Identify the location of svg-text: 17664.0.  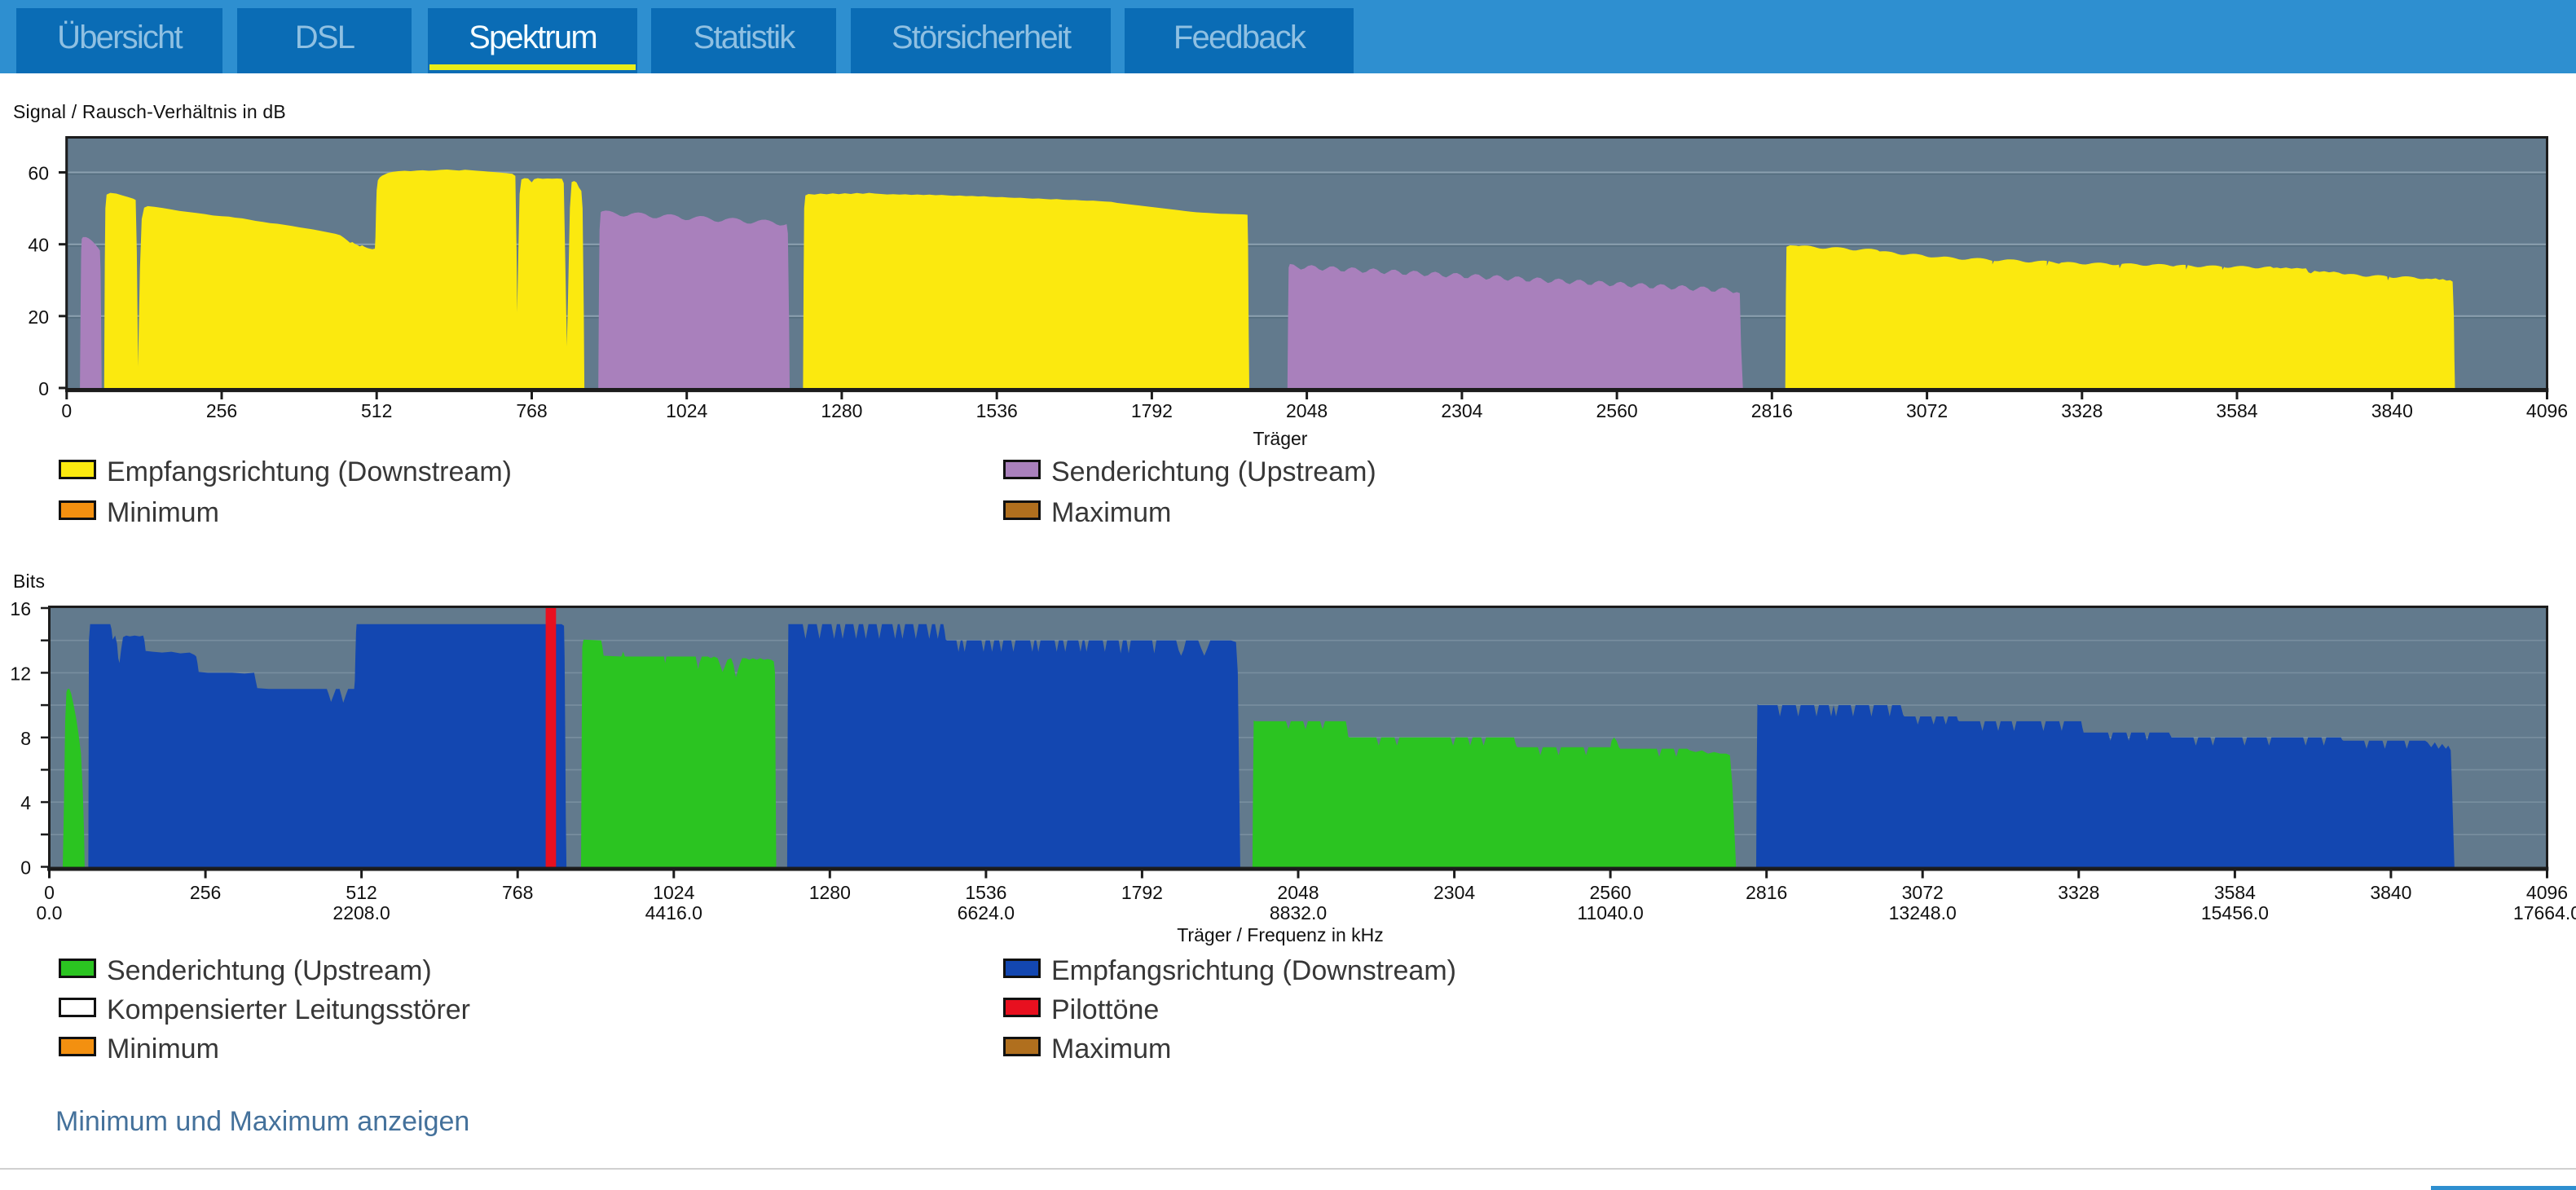
(2545, 912).